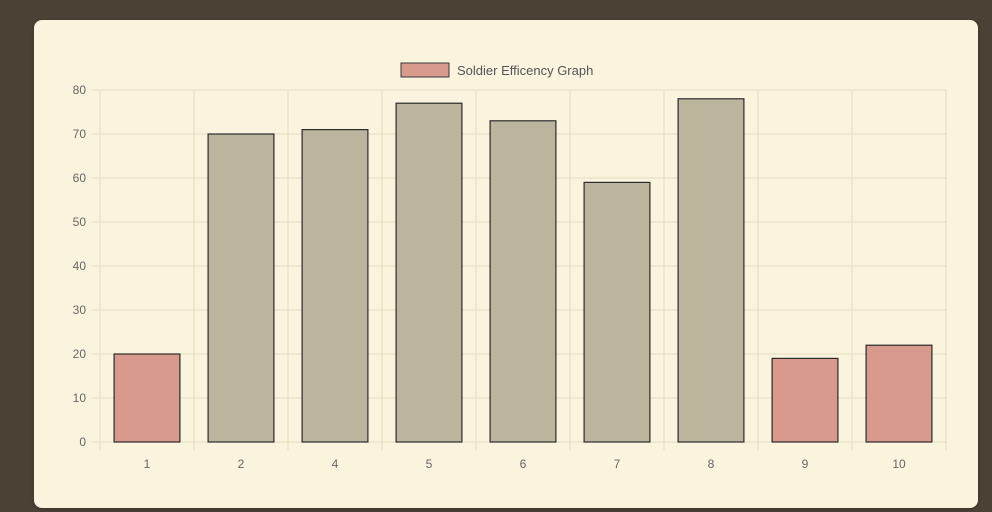 This screenshot has width=992, height=512. I want to click on y-tick-label: 30, so click(80, 310).